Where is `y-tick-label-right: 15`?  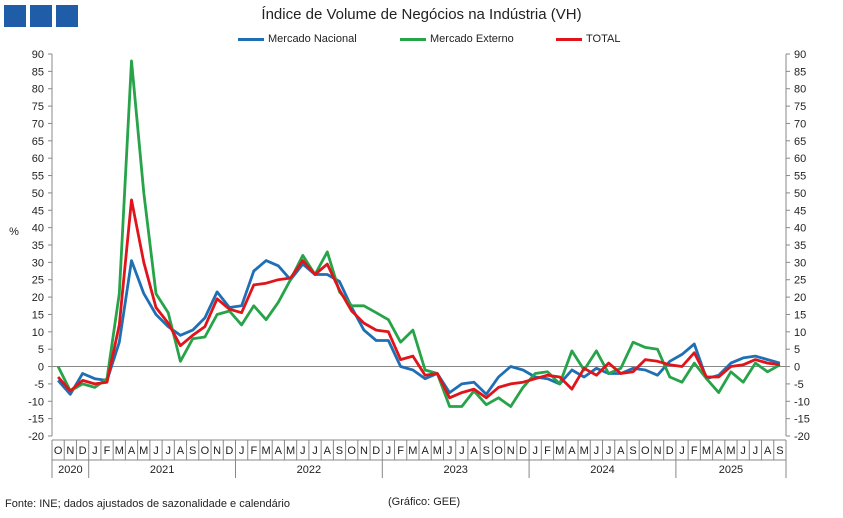 y-tick-label-right: 15 is located at coordinates (800, 315).